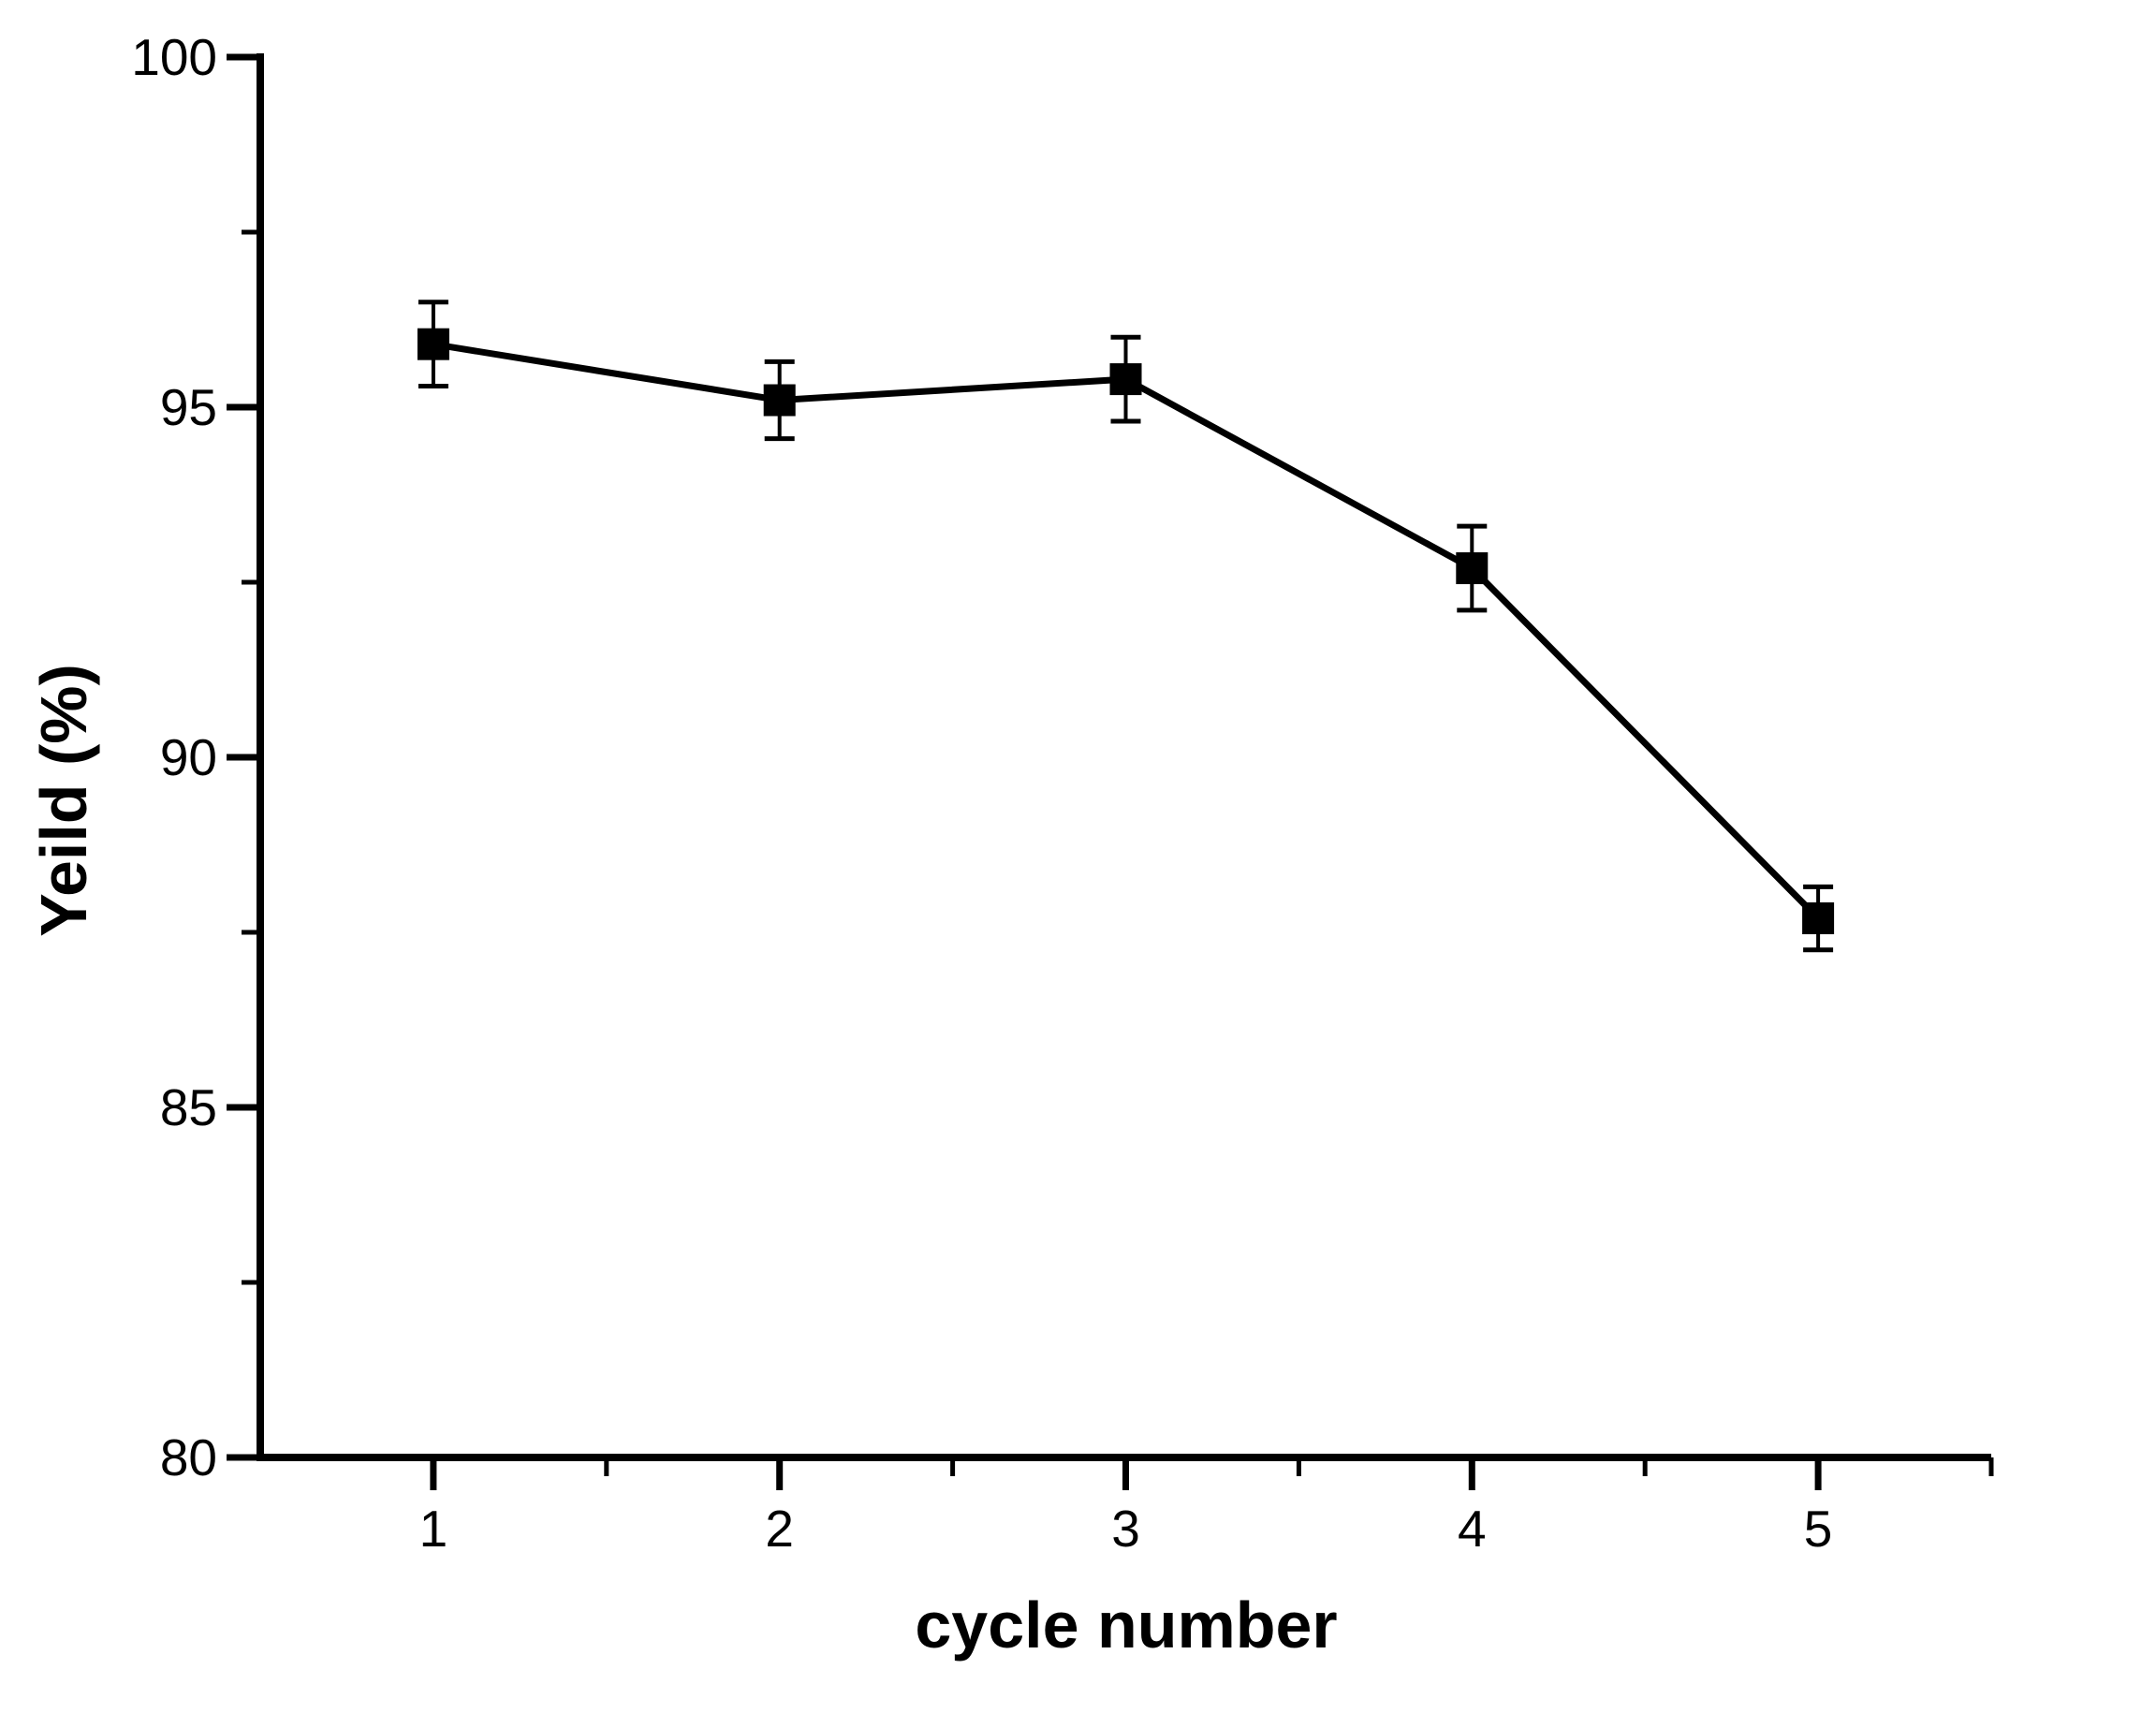 The image size is (2156, 1713). Describe the element at coordinates (188, 1107) in the screenshot. I see `y-tick-label: 85` at that location.